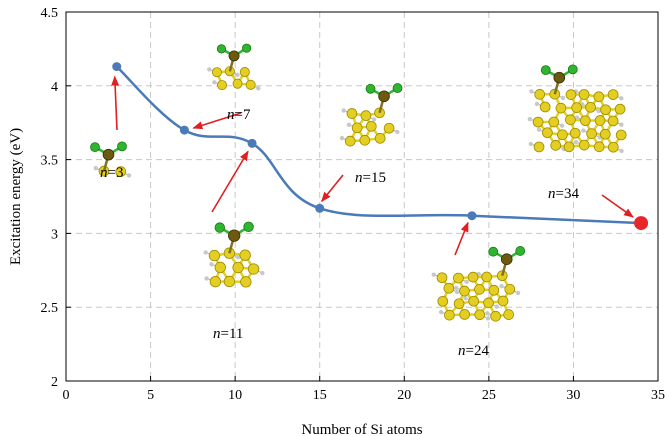 This screenshot has height=436, width=667. I want to click on cluster-label-value: =7, so click(243, 115).